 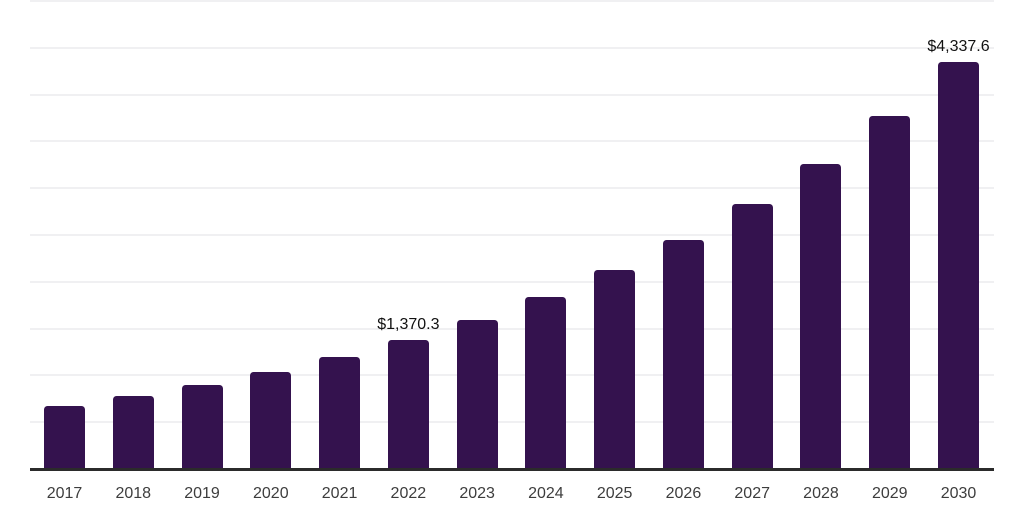 What do you see at coordinates (683, 353) in the screenshot?
I see `bar-2026` at bounding box center [683, 353].